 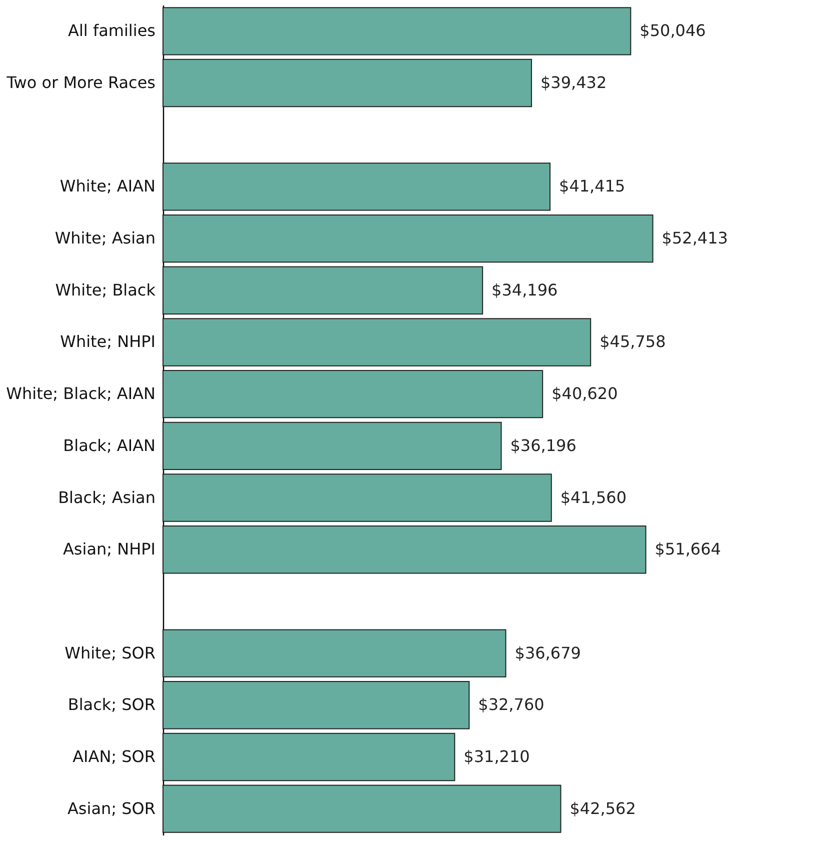 What do you see at coordinates (673, 30) in the screenshot?
I see `data-label: $50,046` at bounding box center [673, 30].